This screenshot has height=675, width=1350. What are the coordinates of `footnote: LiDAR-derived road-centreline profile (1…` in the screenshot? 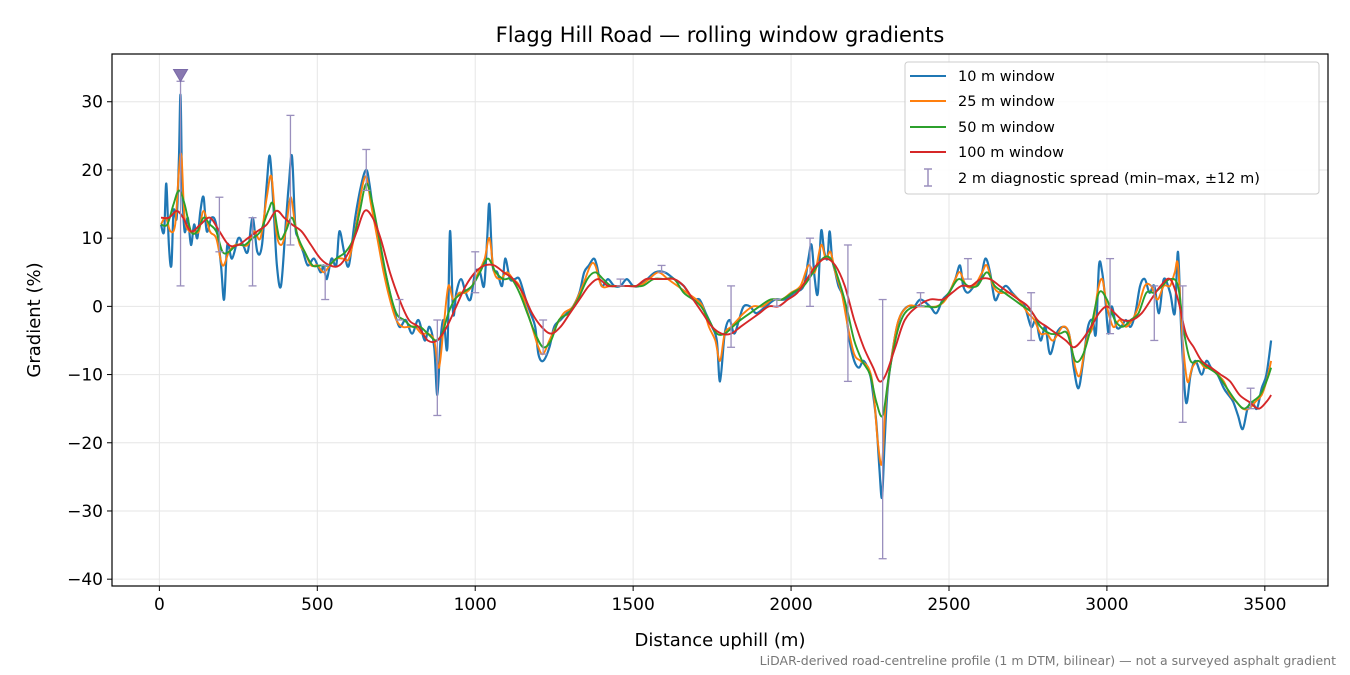 It's located at (1048, 660).